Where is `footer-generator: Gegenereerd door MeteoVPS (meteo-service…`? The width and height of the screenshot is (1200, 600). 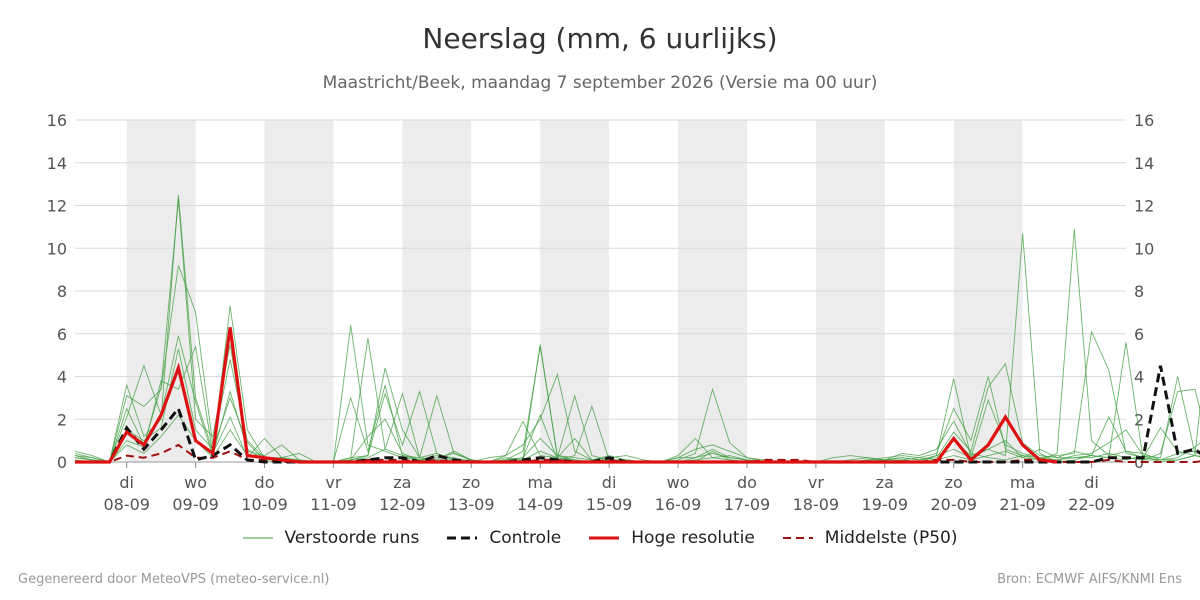
footer-generator: Gegenereerd door MeteoVPS (meteo-service… is located at coordinates (174, 579).